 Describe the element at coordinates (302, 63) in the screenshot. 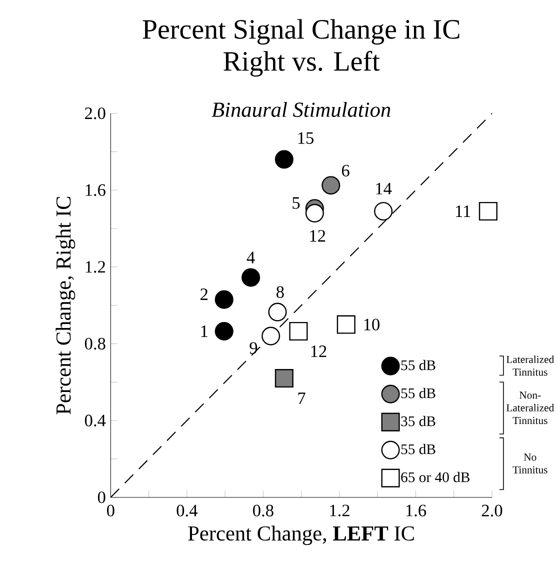

I see `chart-subtitle: Right vs. Left` at that location.